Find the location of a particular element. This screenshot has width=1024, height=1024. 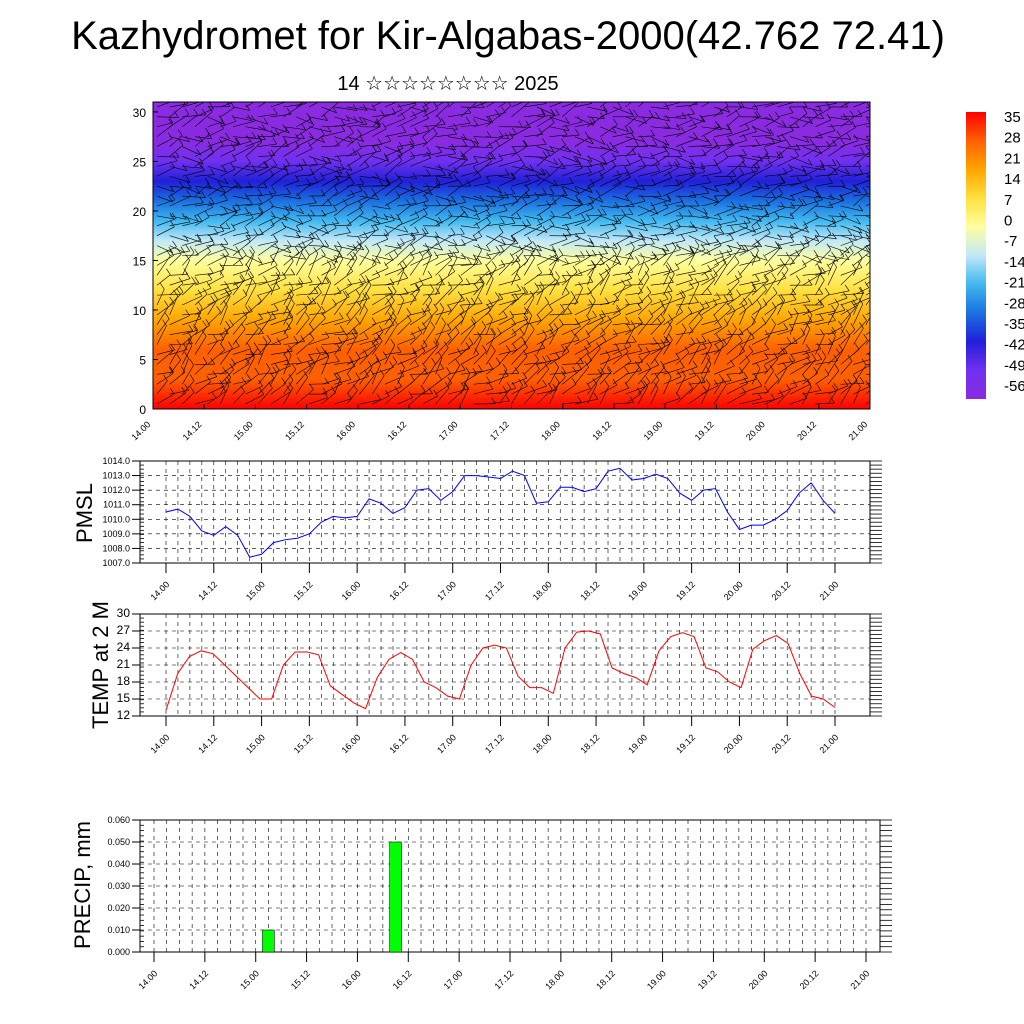

colorbar-scale is located at coordinates (976, 255).